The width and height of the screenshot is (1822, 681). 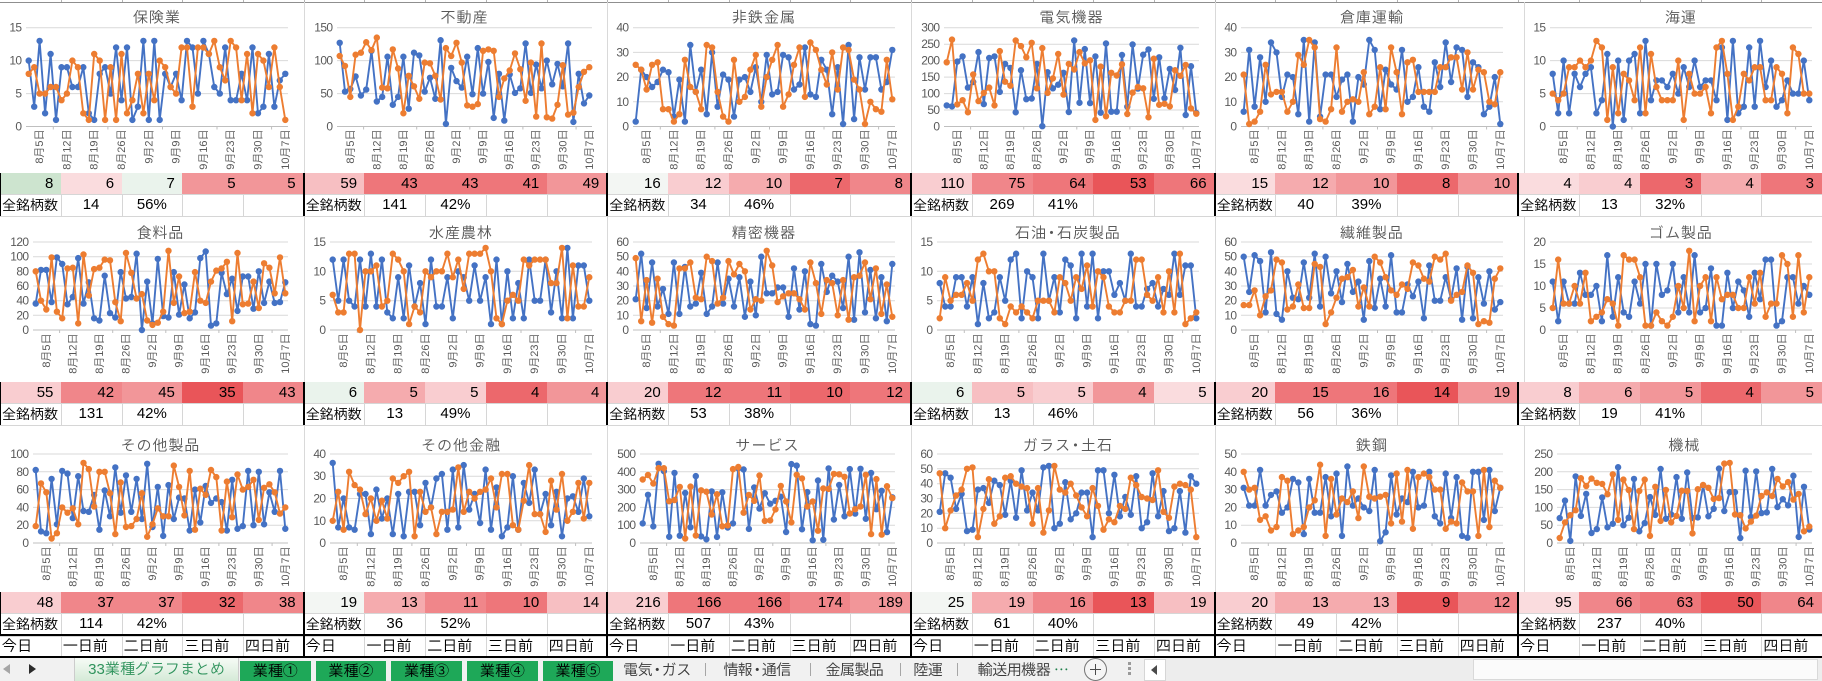 What do you see at coordinates (627, 453) in the screenshot?
I see `svg-text: 500` at bounding box center [627, 453].